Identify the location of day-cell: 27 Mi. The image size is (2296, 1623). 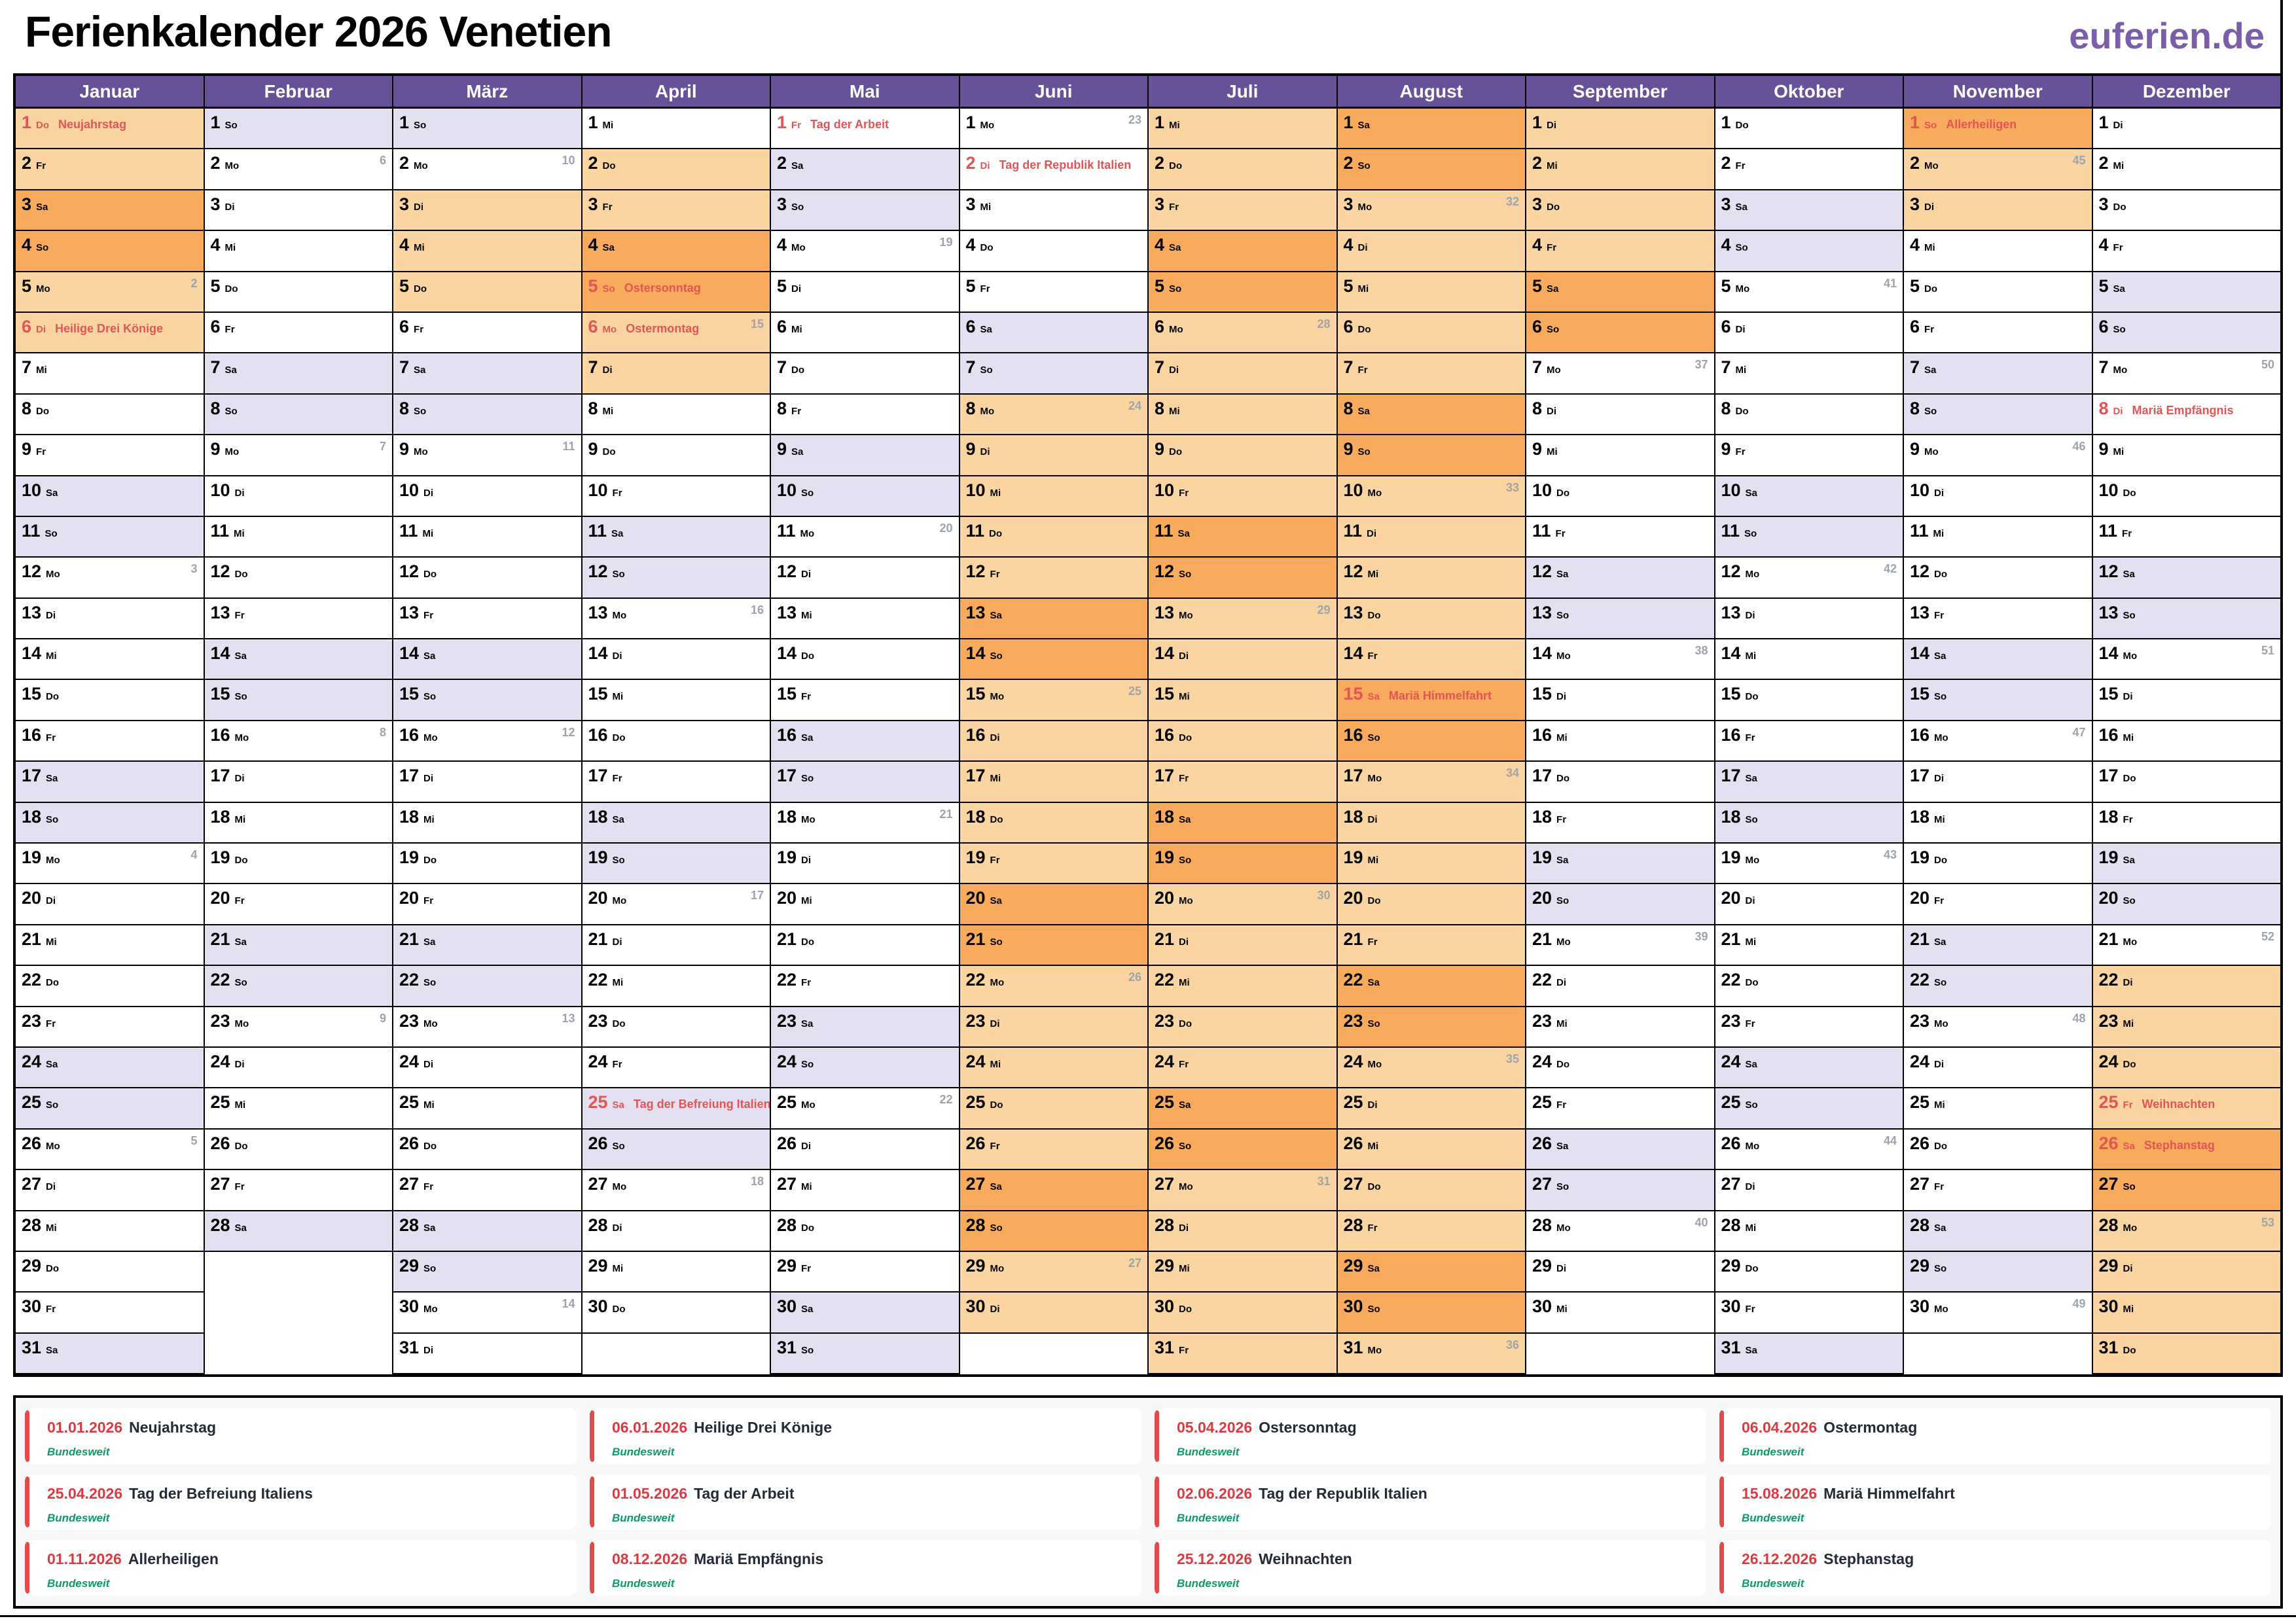
(865, 1190).